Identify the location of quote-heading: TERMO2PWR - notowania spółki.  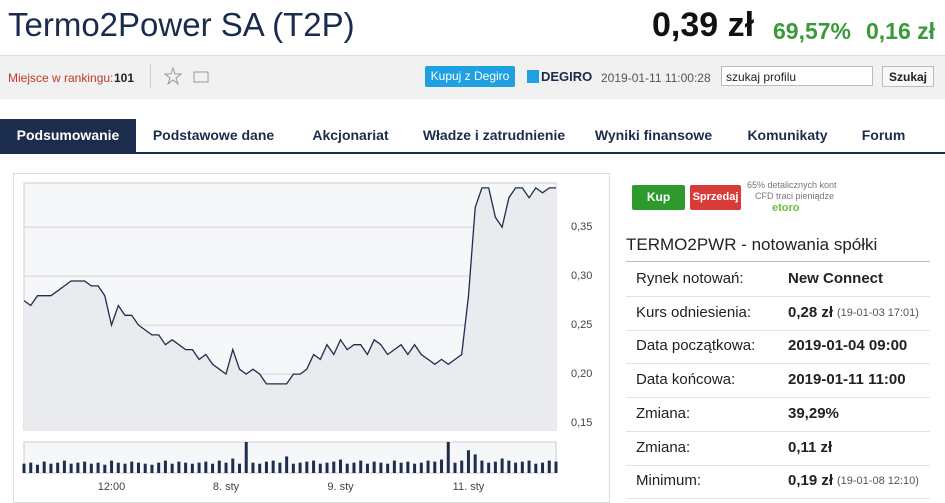
(778, 248).